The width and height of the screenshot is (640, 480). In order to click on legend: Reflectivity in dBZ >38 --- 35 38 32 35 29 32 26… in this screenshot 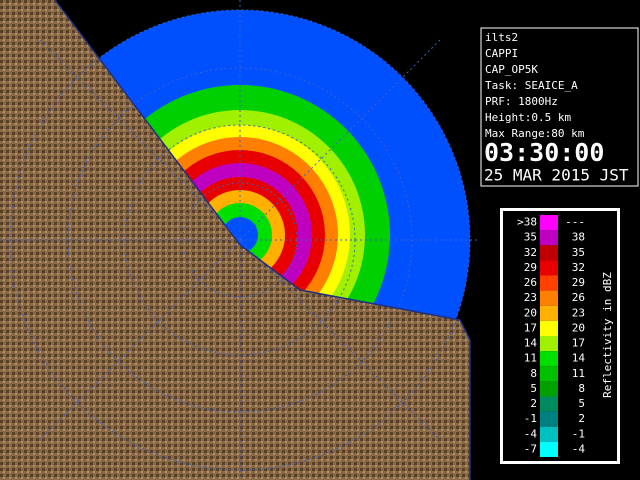, I will do `click(560, 336)`.